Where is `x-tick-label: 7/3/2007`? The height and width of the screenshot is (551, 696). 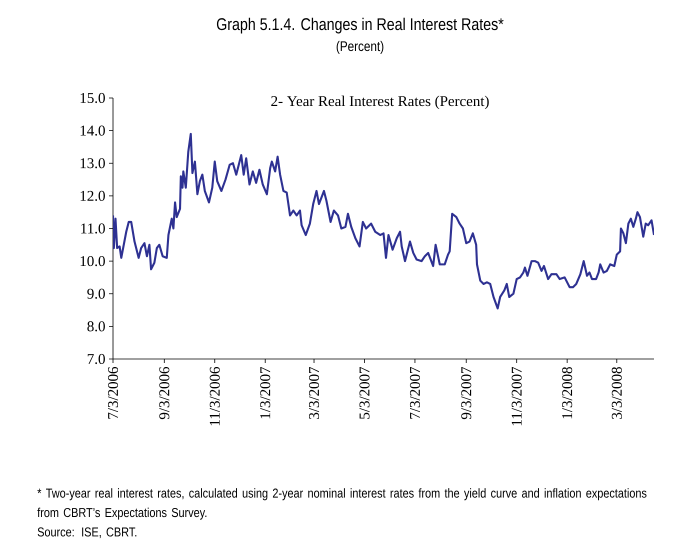
x-tick-label: 7/3/2007 is located at coordinates (415, 392).